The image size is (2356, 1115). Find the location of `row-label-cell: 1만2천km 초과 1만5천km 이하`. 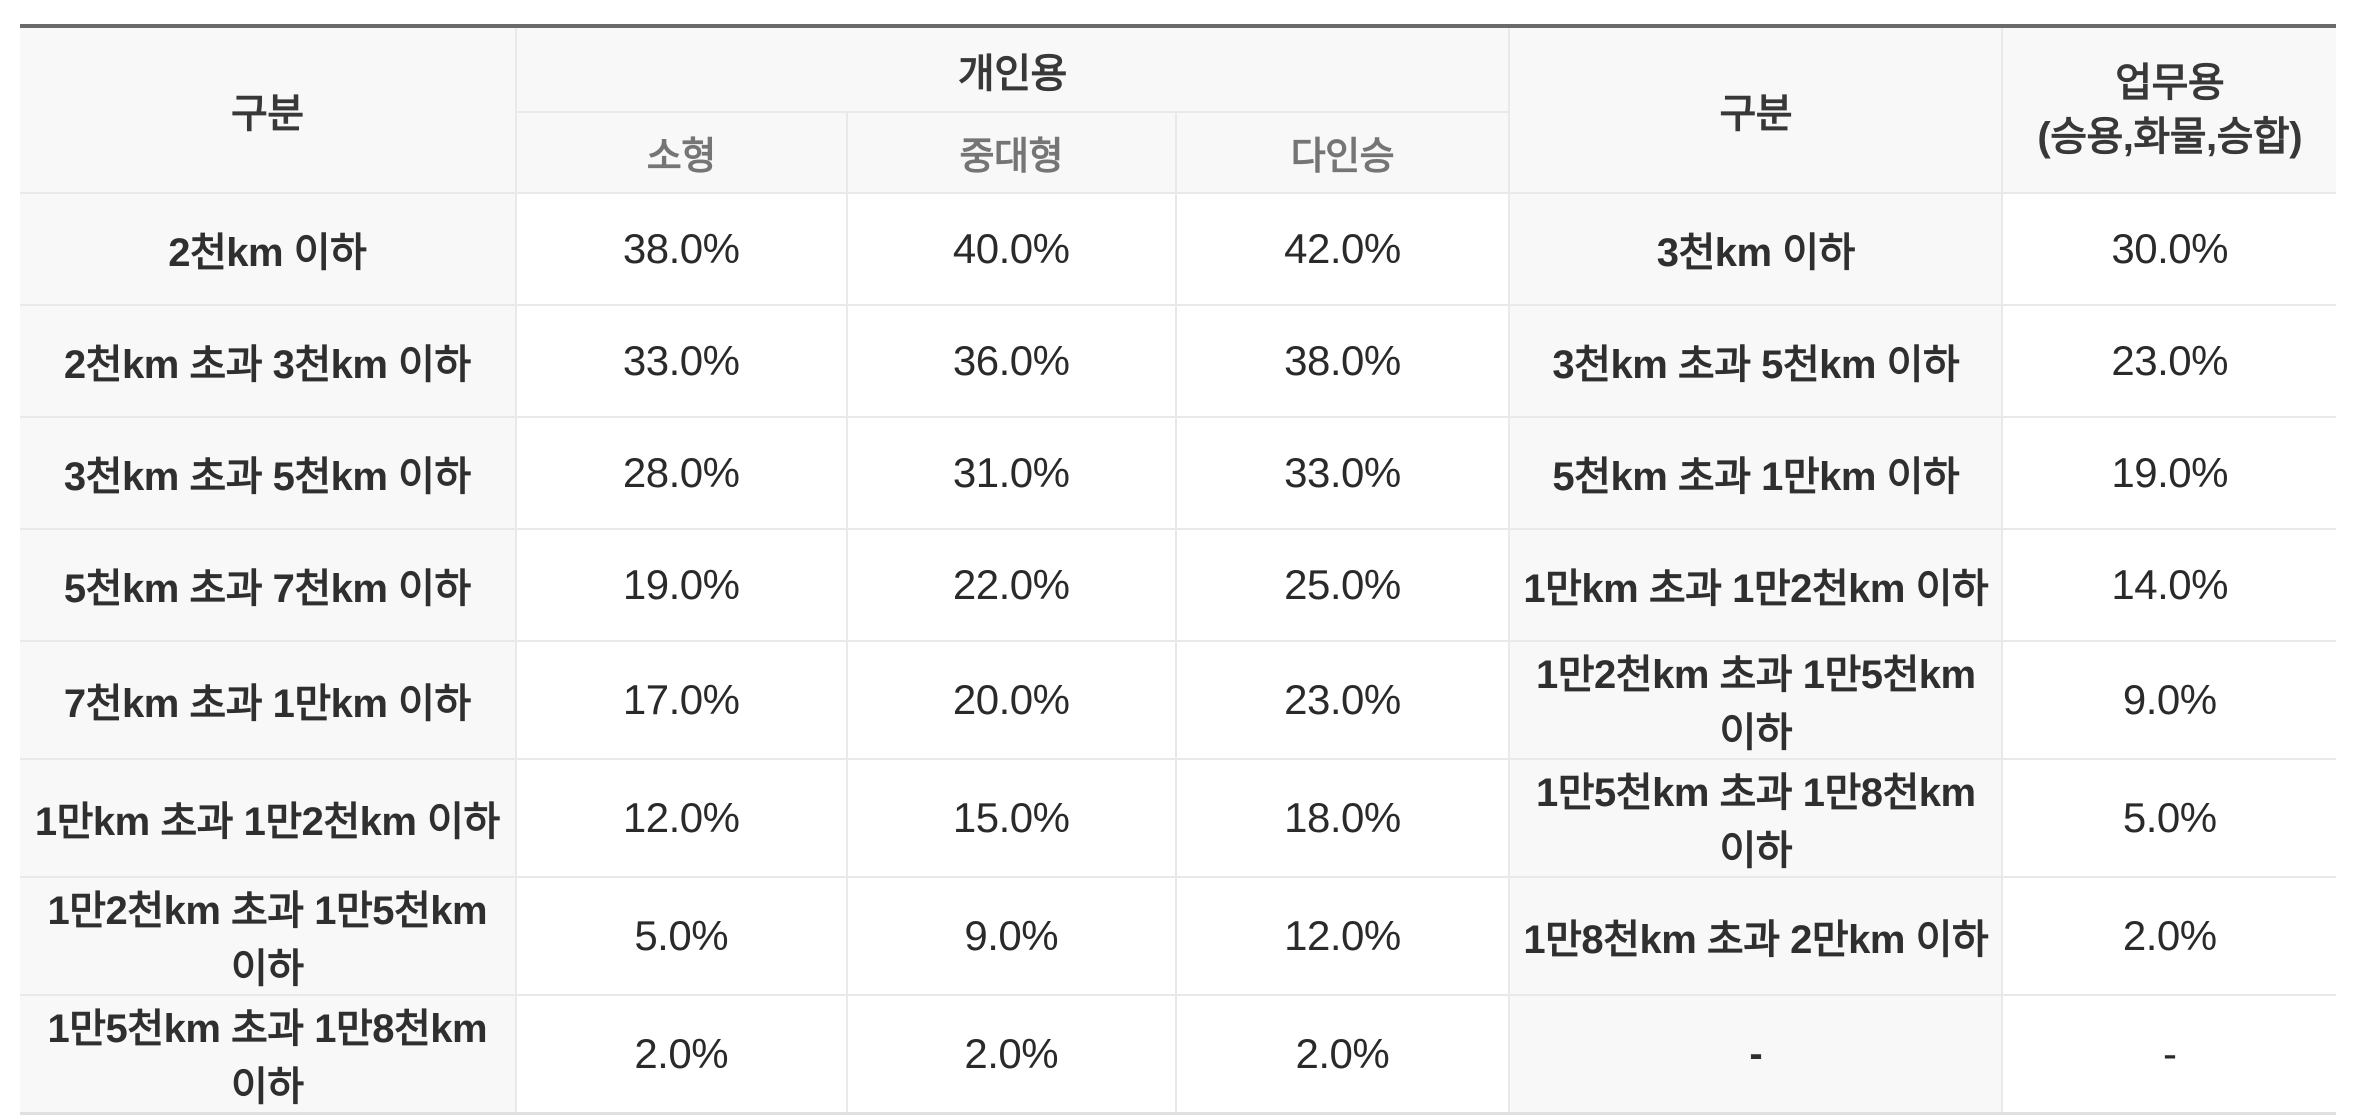

row-label-cell: 1만2천km 초과 1만5천km 이하 is located at coordinates (268, 936).